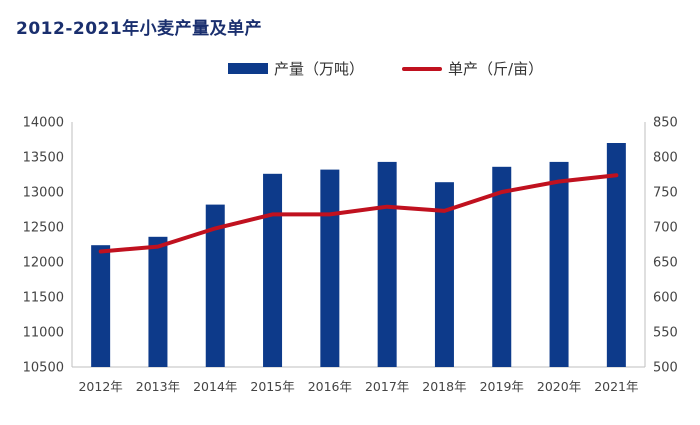 The image size is (700, 425). I want to click on x-tick-label: 2015年, so click(272, 386).